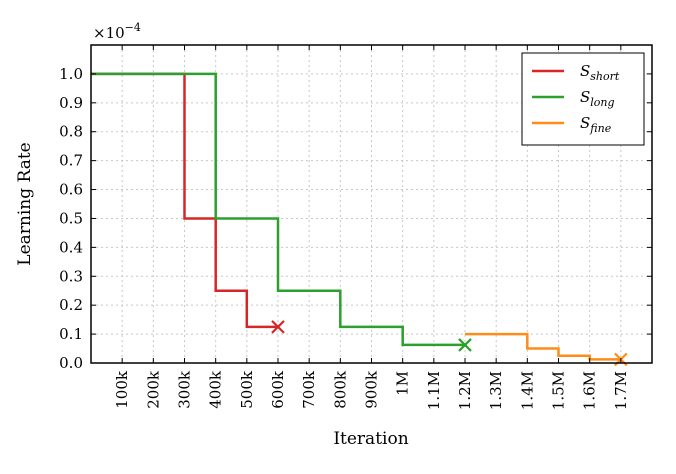 Image resolution: width=676 pixels, height=474 pixels. I want to click on y-tick-label: 0.9, so click(71, 103).